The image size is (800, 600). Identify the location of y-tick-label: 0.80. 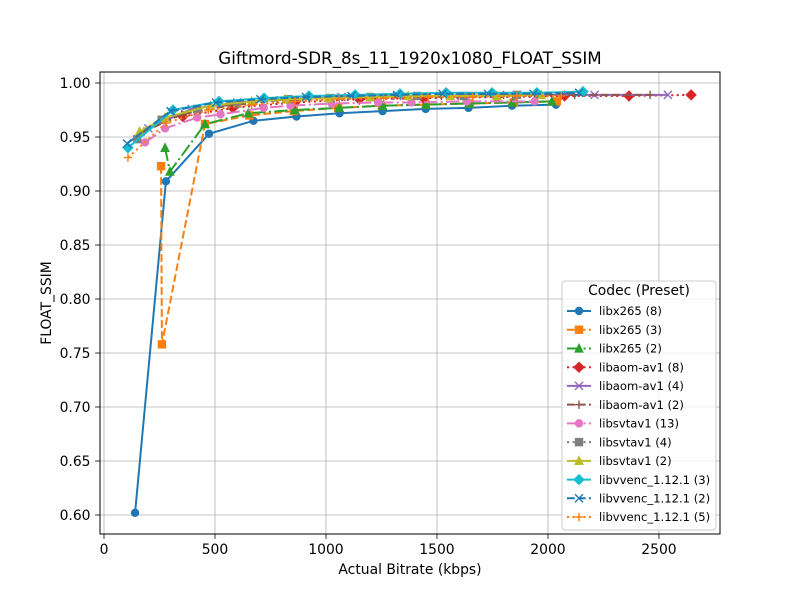
(75, 300).